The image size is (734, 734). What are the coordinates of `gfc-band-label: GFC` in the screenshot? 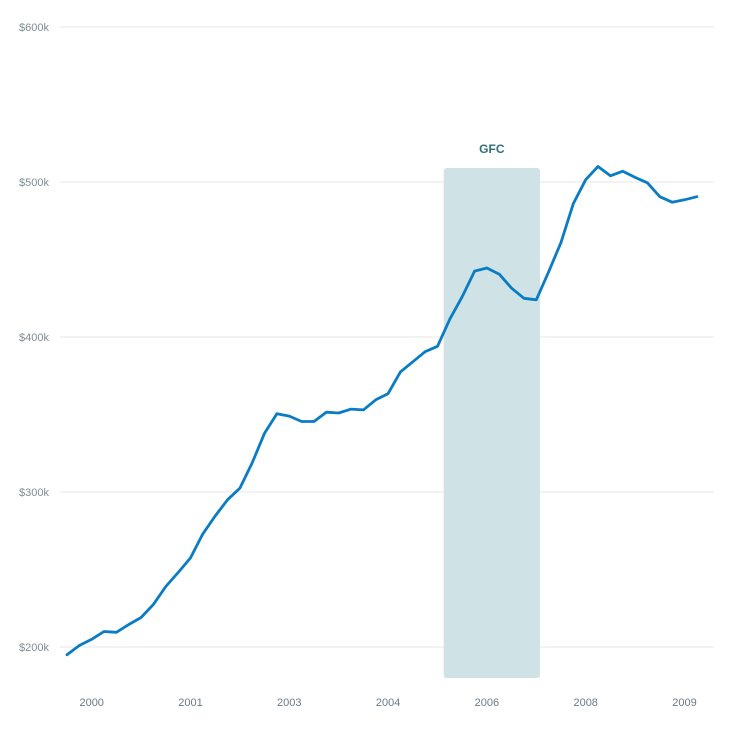 It's located at (492, 149).